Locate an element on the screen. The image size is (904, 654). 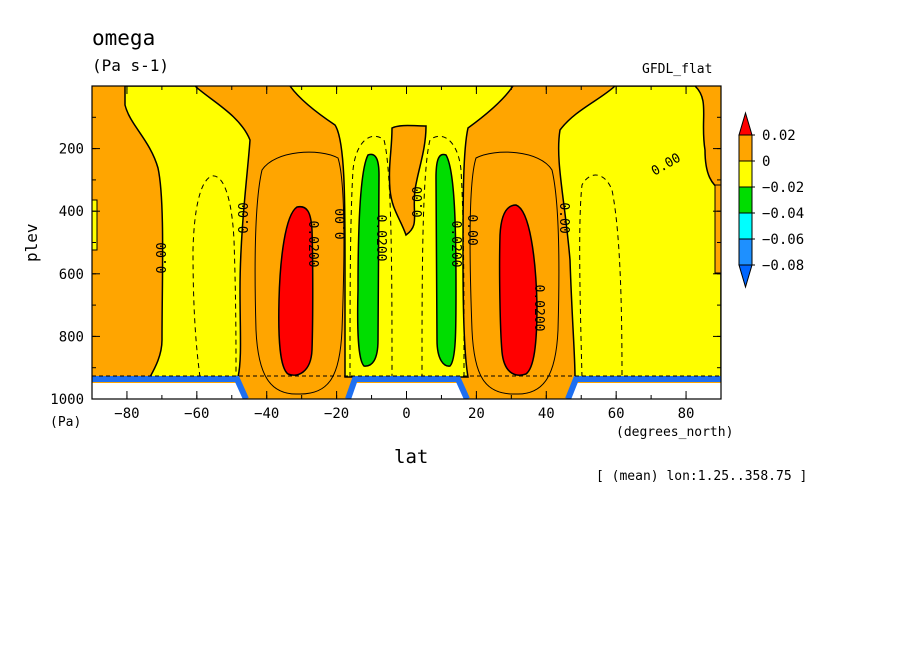
colorbar-label: 0.02 is located at coordinates (779, 136).